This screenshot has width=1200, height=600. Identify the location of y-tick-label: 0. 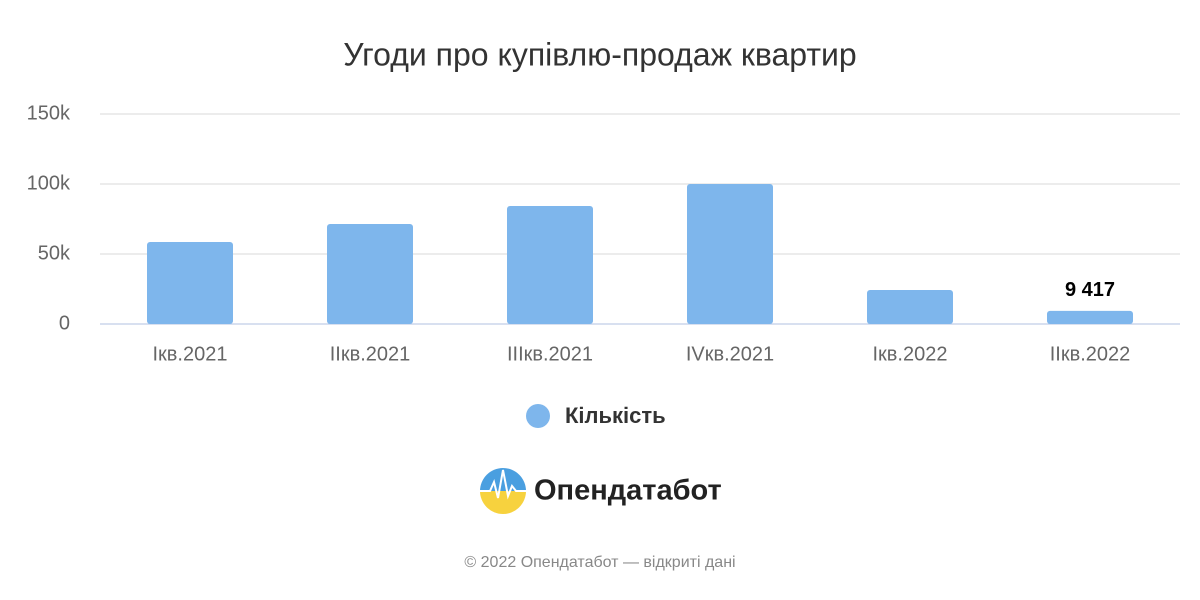
(64, 323).